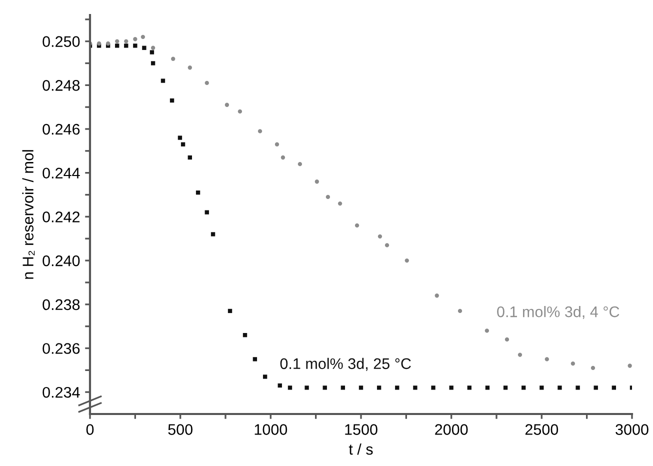  Describe the element at coordinates (180, 429) in the screenshot. I see `x-tick-label: 500` at that location.